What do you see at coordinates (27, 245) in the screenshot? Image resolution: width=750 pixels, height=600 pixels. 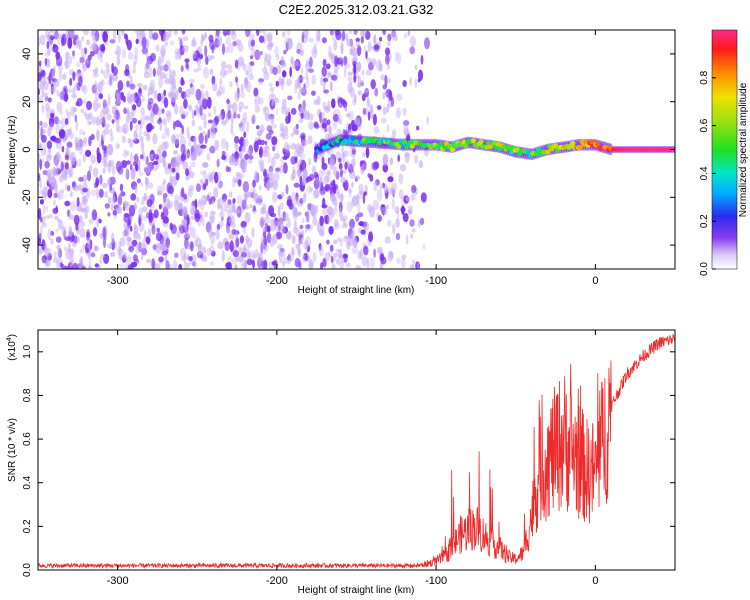 I see `y-tick-label: -40` at bounding box center [27, 245].